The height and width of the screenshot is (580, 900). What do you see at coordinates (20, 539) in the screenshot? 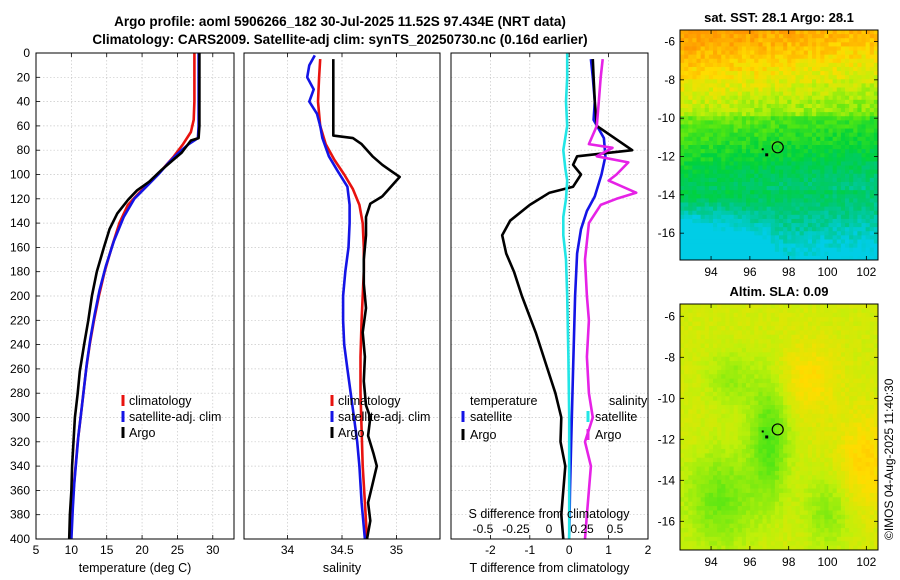
I see `y-tick-label: 400` at bounding box center [20, 539].